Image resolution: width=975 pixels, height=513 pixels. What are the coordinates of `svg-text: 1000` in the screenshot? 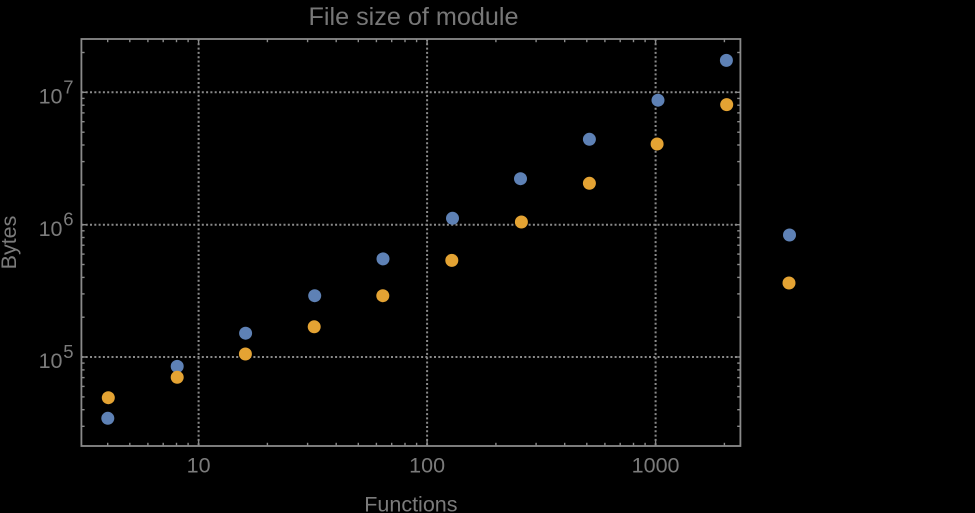 It's located at (656, 466).